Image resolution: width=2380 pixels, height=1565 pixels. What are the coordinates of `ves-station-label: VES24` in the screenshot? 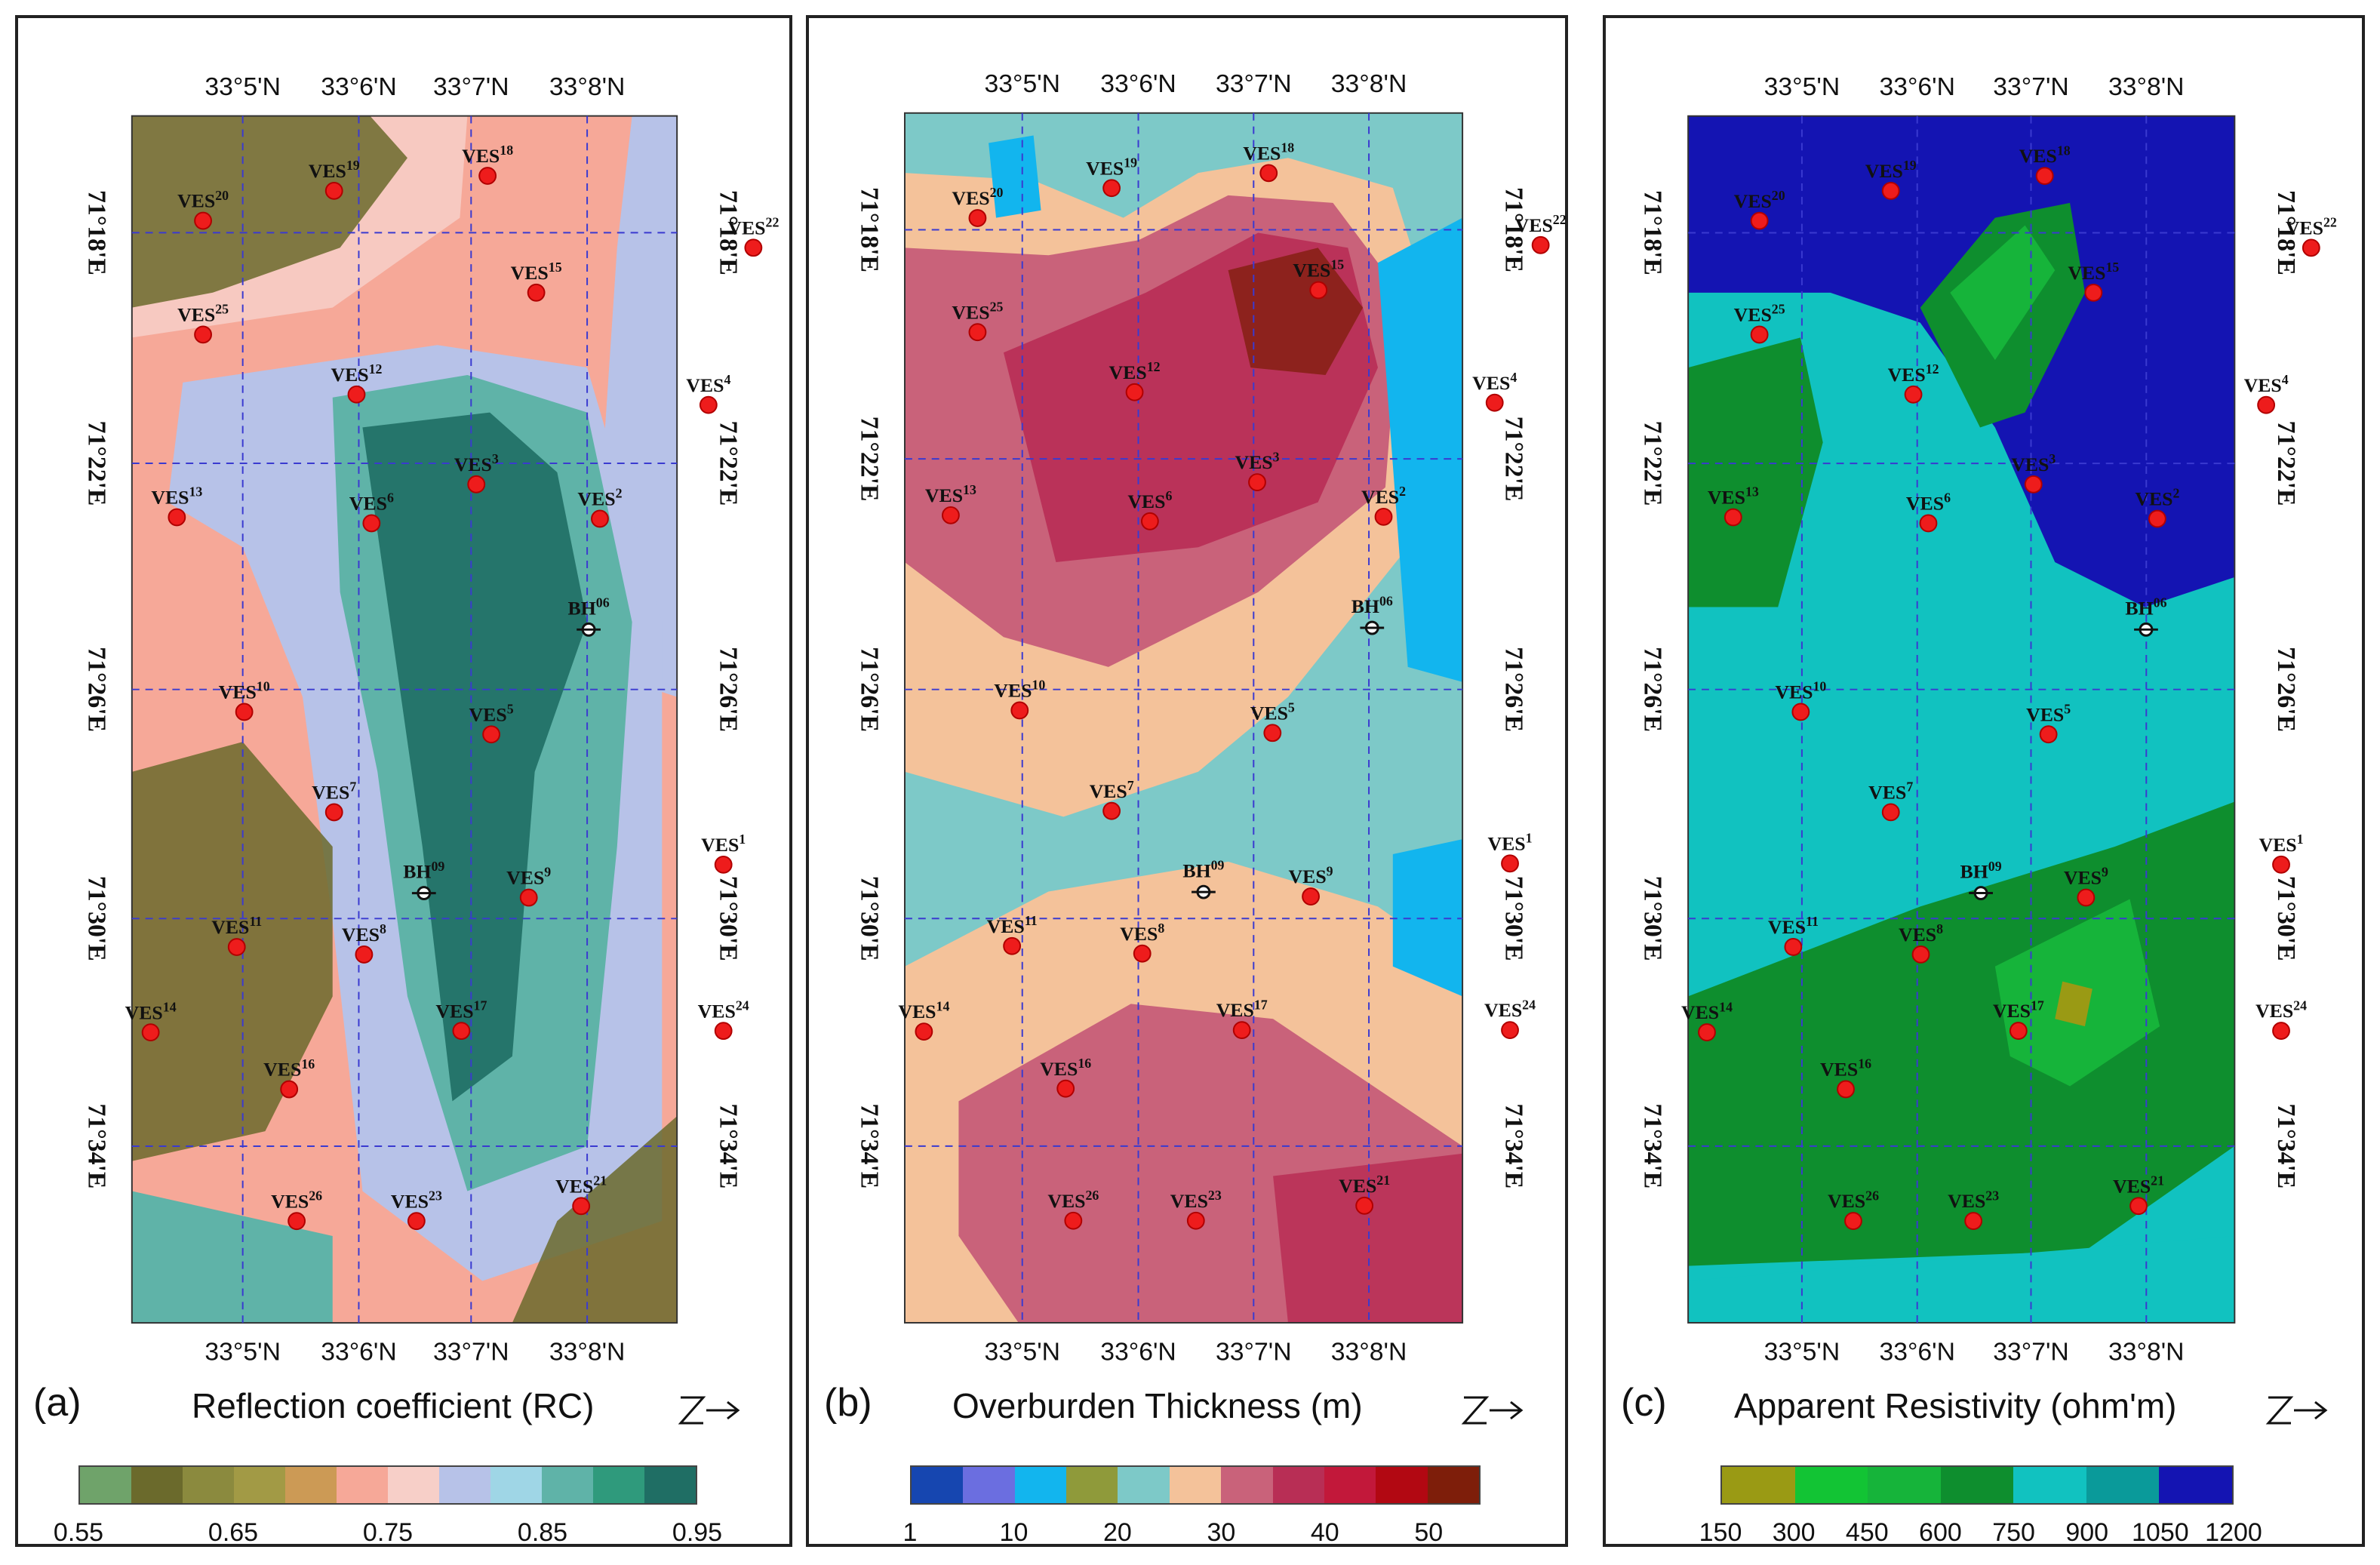 It's located at (2281, 1010).